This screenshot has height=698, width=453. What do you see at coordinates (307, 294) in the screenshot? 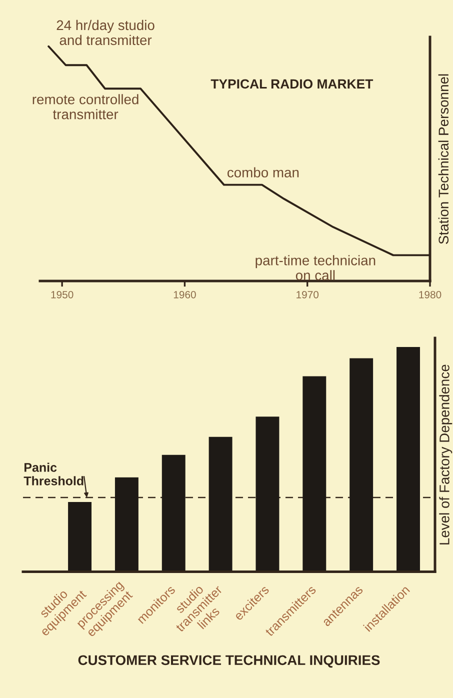
I see `x-tick-label: 1970` at bounding box center [307, 294].